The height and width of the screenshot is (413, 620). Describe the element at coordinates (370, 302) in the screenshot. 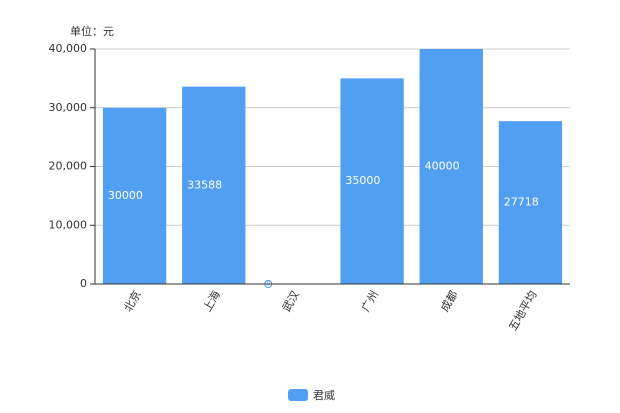

I see `x-tick-label: 广州` at that location.